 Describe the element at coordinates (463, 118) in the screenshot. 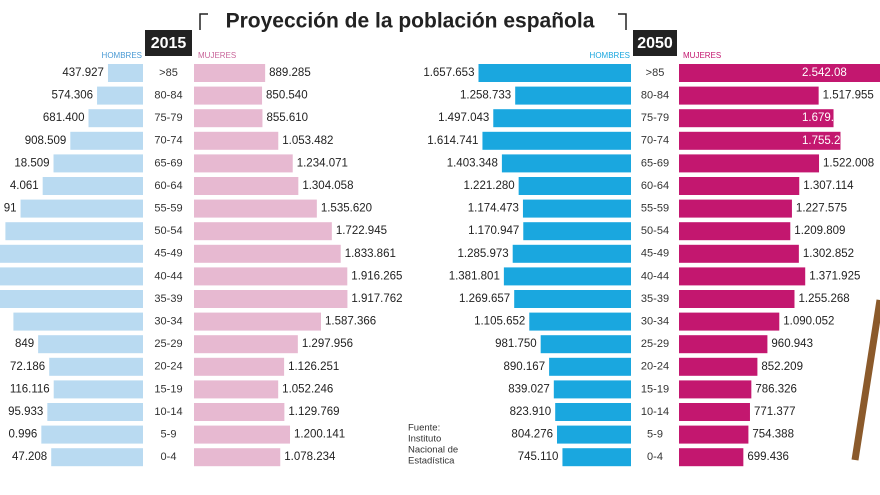

I see `value-label: 1.497.043` at that location.